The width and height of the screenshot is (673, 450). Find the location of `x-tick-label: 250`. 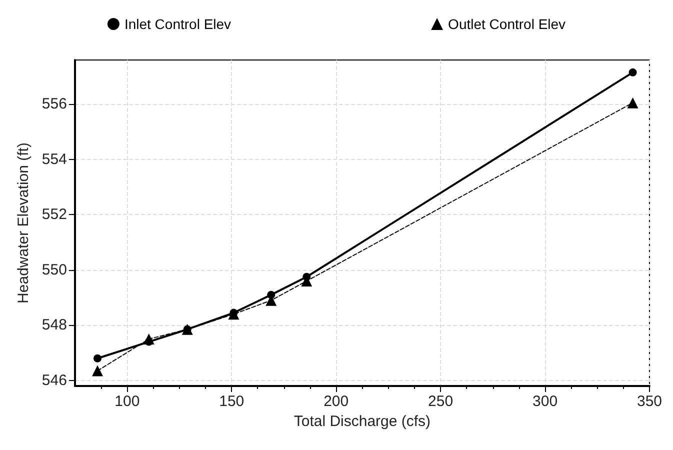

x-tick-label: 250 is located at coordinates (441, 401).